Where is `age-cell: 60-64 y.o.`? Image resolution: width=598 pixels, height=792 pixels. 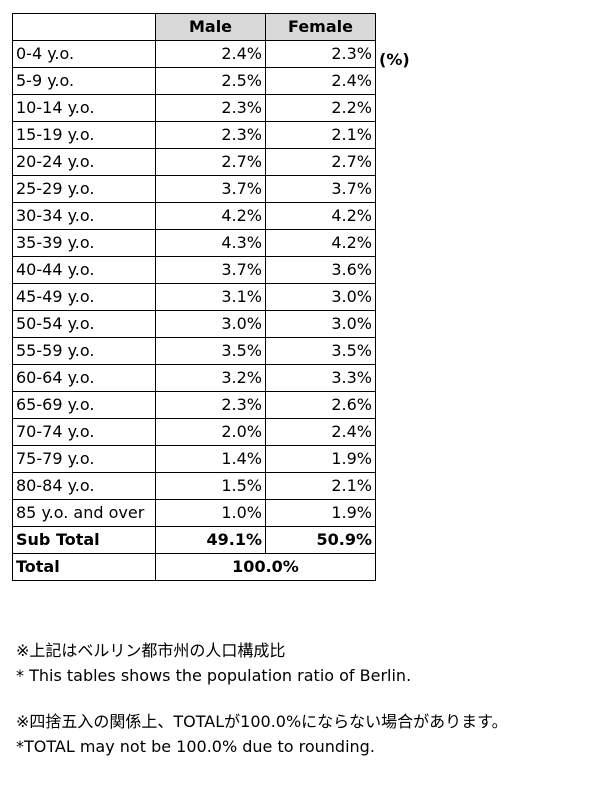
age-cell: 60-64 y.o. is located at coordinates (84, 378).